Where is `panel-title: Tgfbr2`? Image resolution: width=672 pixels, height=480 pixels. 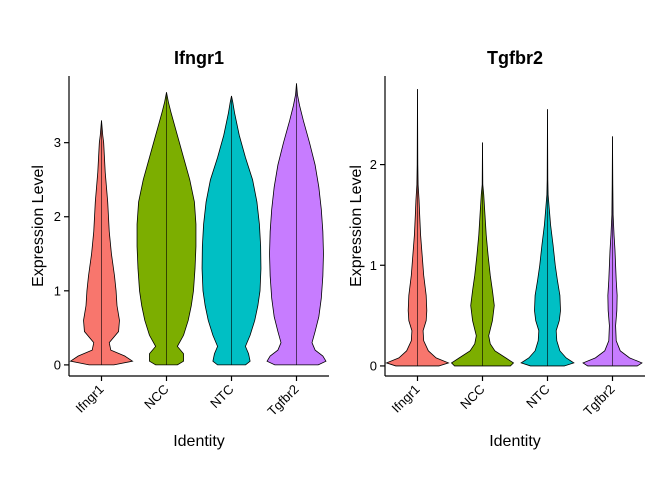 panel-title: Tgfbr2 is located at coordinates (515, 58).